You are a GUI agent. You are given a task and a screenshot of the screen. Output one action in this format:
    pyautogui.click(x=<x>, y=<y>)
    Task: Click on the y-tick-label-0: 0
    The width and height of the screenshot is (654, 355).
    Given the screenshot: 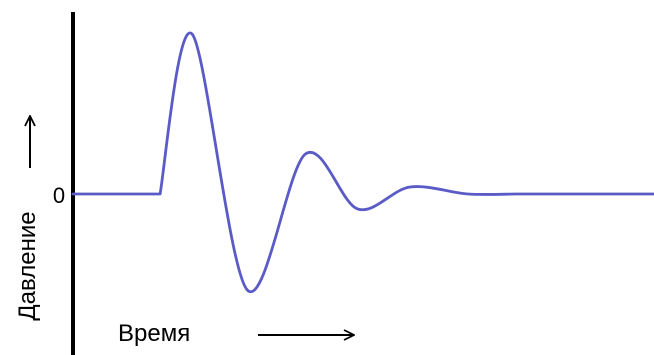 What is the action you would take?
    pyautogui.click(x=59, y=195)
    